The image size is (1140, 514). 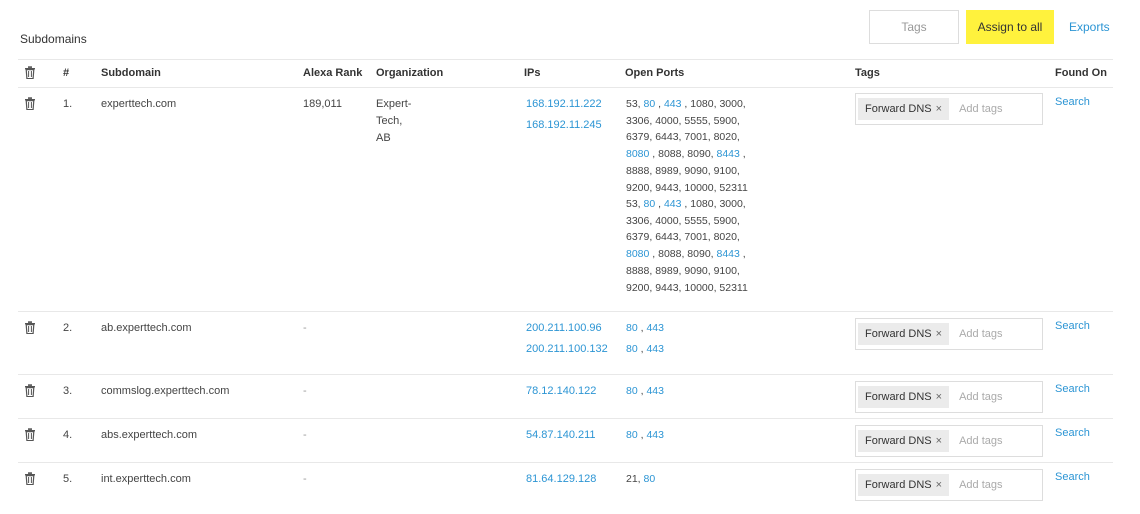 What do you see at coordinates (410, 73) in the screenshot?
I see `column-header-organization: Organization` at bounding box center [410, 73].